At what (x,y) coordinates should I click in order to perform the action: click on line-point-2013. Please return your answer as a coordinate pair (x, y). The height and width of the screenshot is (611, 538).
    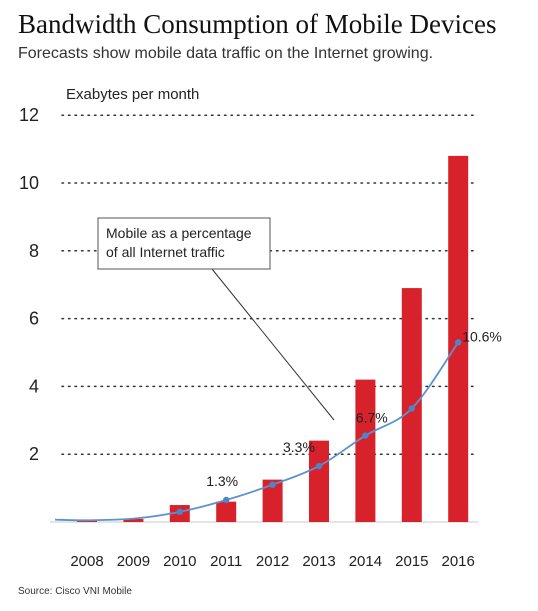
    Looking at the image, I should click on (319, 466).